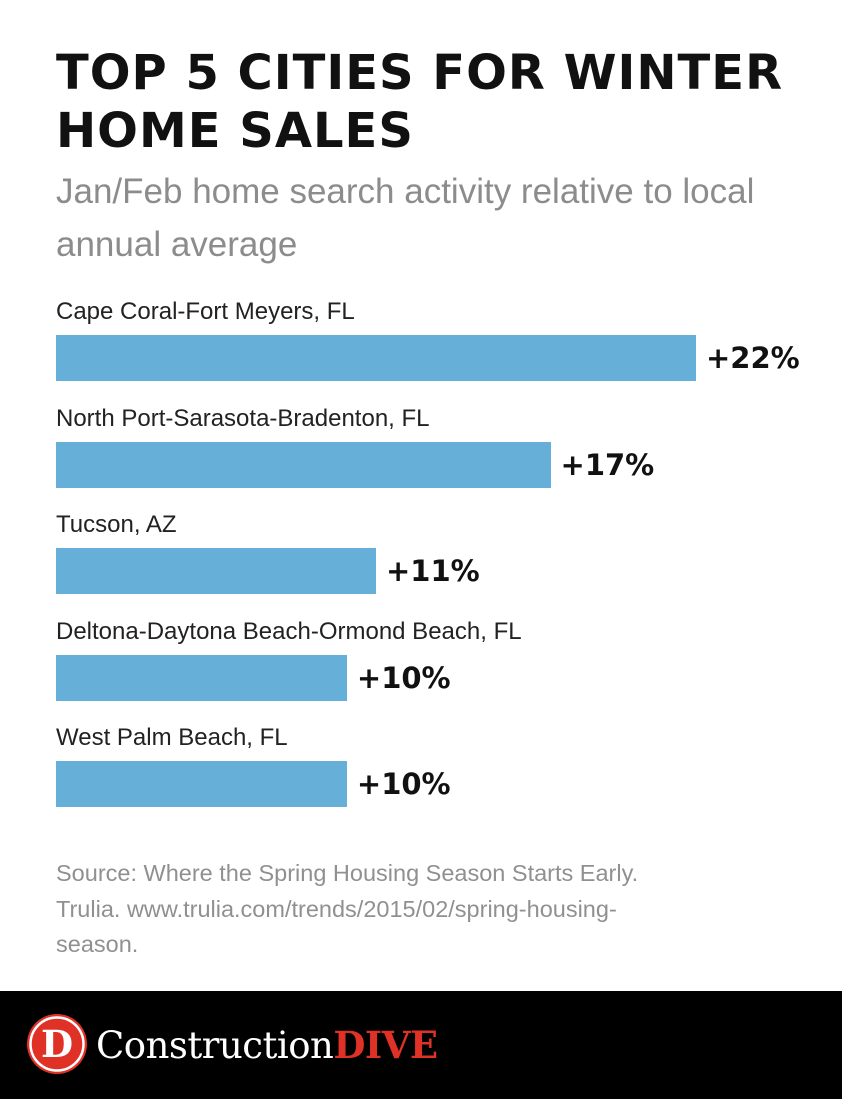 This screenshot has height=1099, width=842. Describe the element at coordinates (753, 358) in the screenshot. I see `value-label: +22%` at that location.